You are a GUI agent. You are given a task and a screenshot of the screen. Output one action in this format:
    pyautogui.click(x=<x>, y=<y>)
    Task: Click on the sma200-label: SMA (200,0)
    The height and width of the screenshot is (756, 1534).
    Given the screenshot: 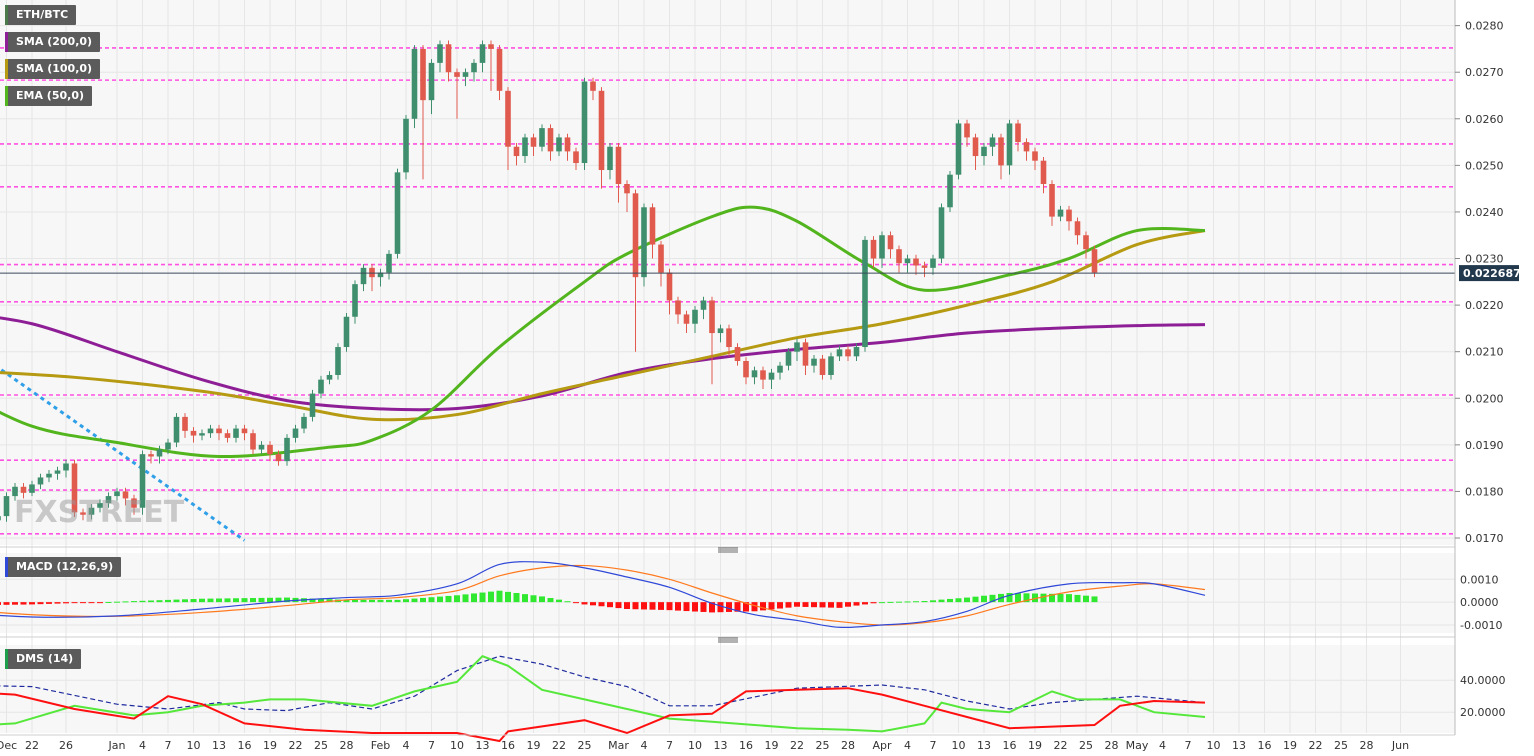 What is the action you would take?
    pyautogui.click(x=53, y=42)
    